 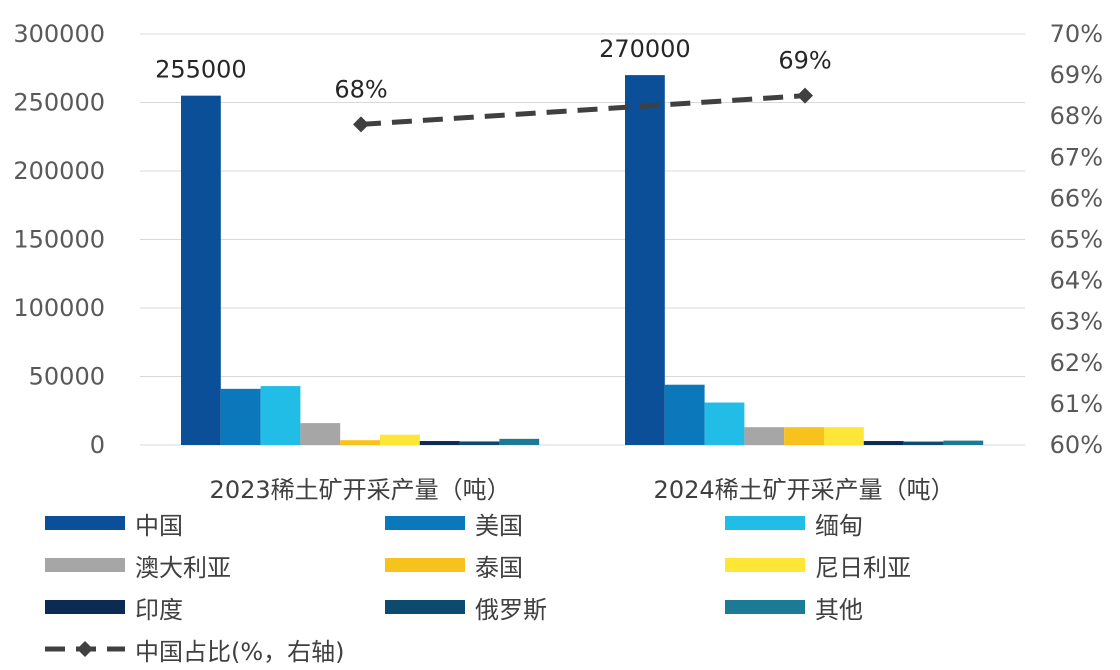 What do you see at coordinates (360, 89) in the screenshot?
I see `line-data-label: 68%` at bounding box center [360, 89].